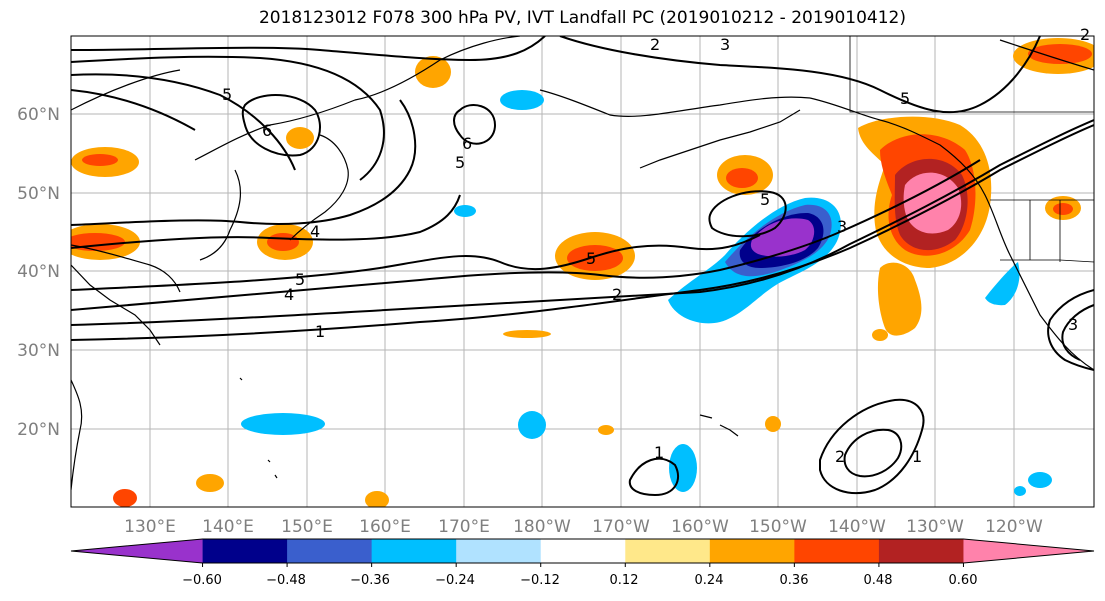 This screenshot has height=601, width=1105. Describe the element at coordinates (857, 527) in the screenshot. I see `lon-label: 140°W` at that location.